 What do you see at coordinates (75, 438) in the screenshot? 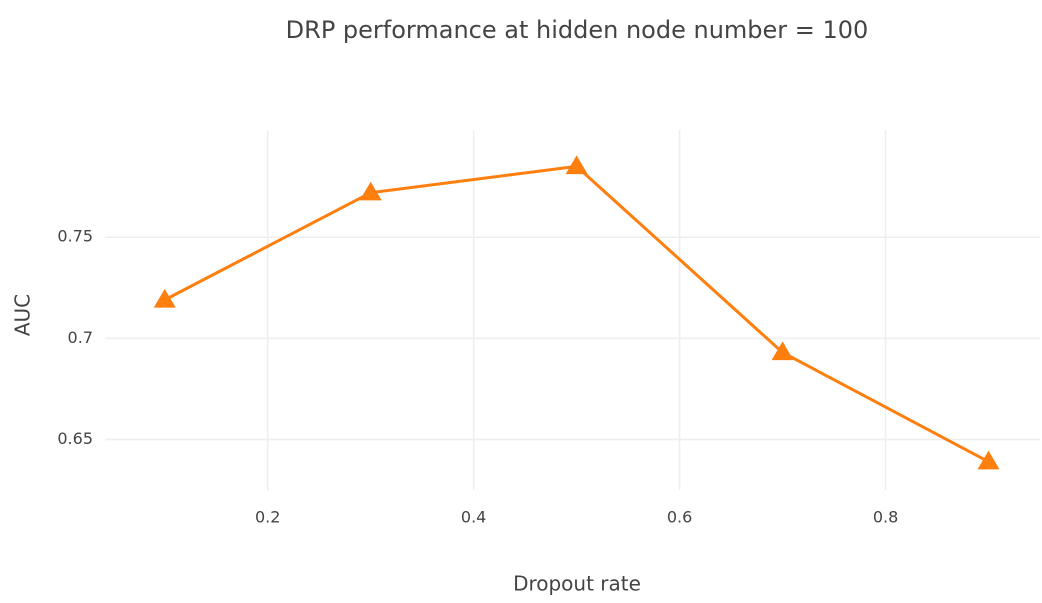
I see `y-tick-label: 0.65` at bounding box center [75, 438].